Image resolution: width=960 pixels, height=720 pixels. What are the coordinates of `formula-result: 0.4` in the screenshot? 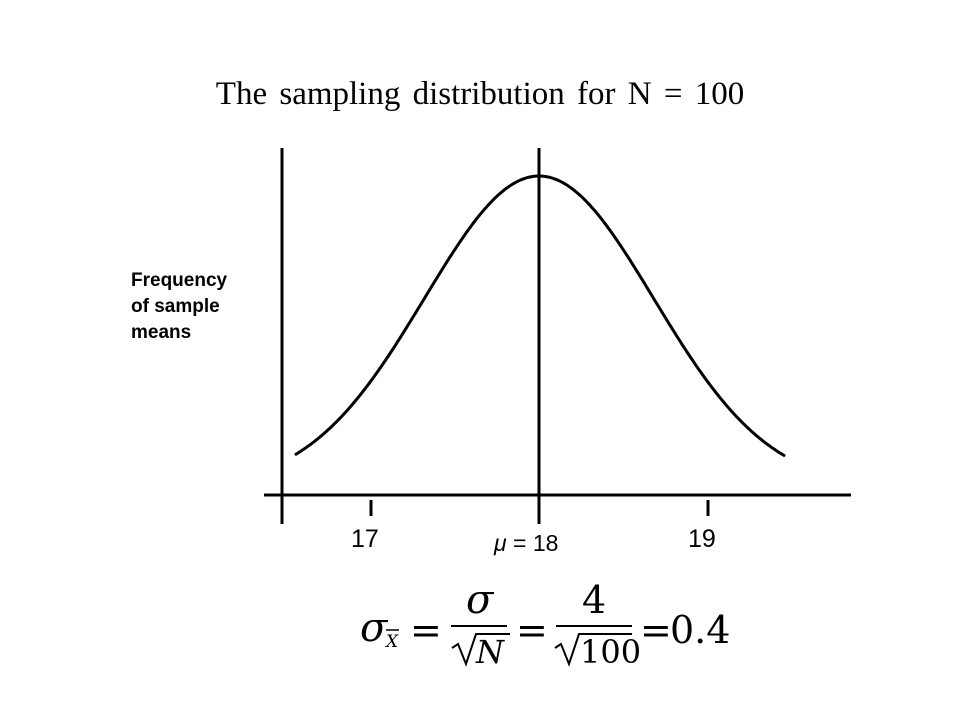 It's located at (700, 630).